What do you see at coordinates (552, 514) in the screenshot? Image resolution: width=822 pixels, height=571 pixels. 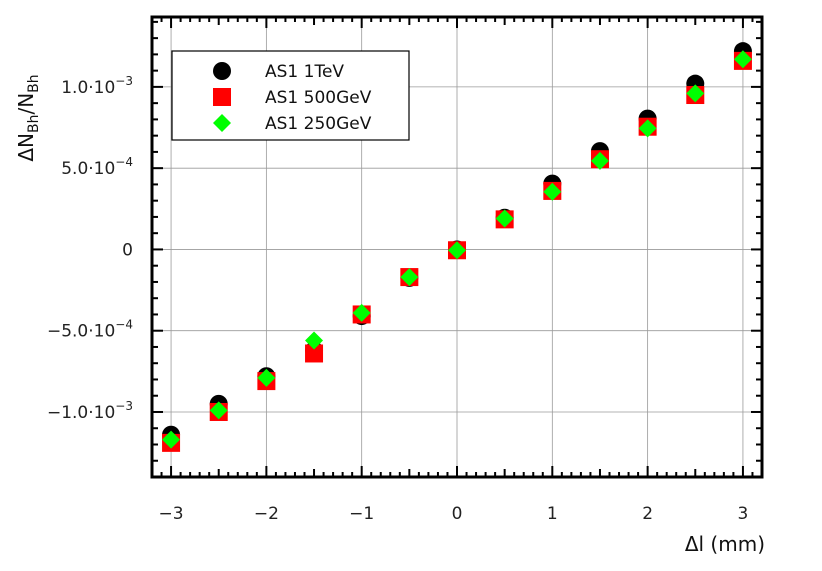 I see `x-tick-label: 1` at bounding box center [552, 514].